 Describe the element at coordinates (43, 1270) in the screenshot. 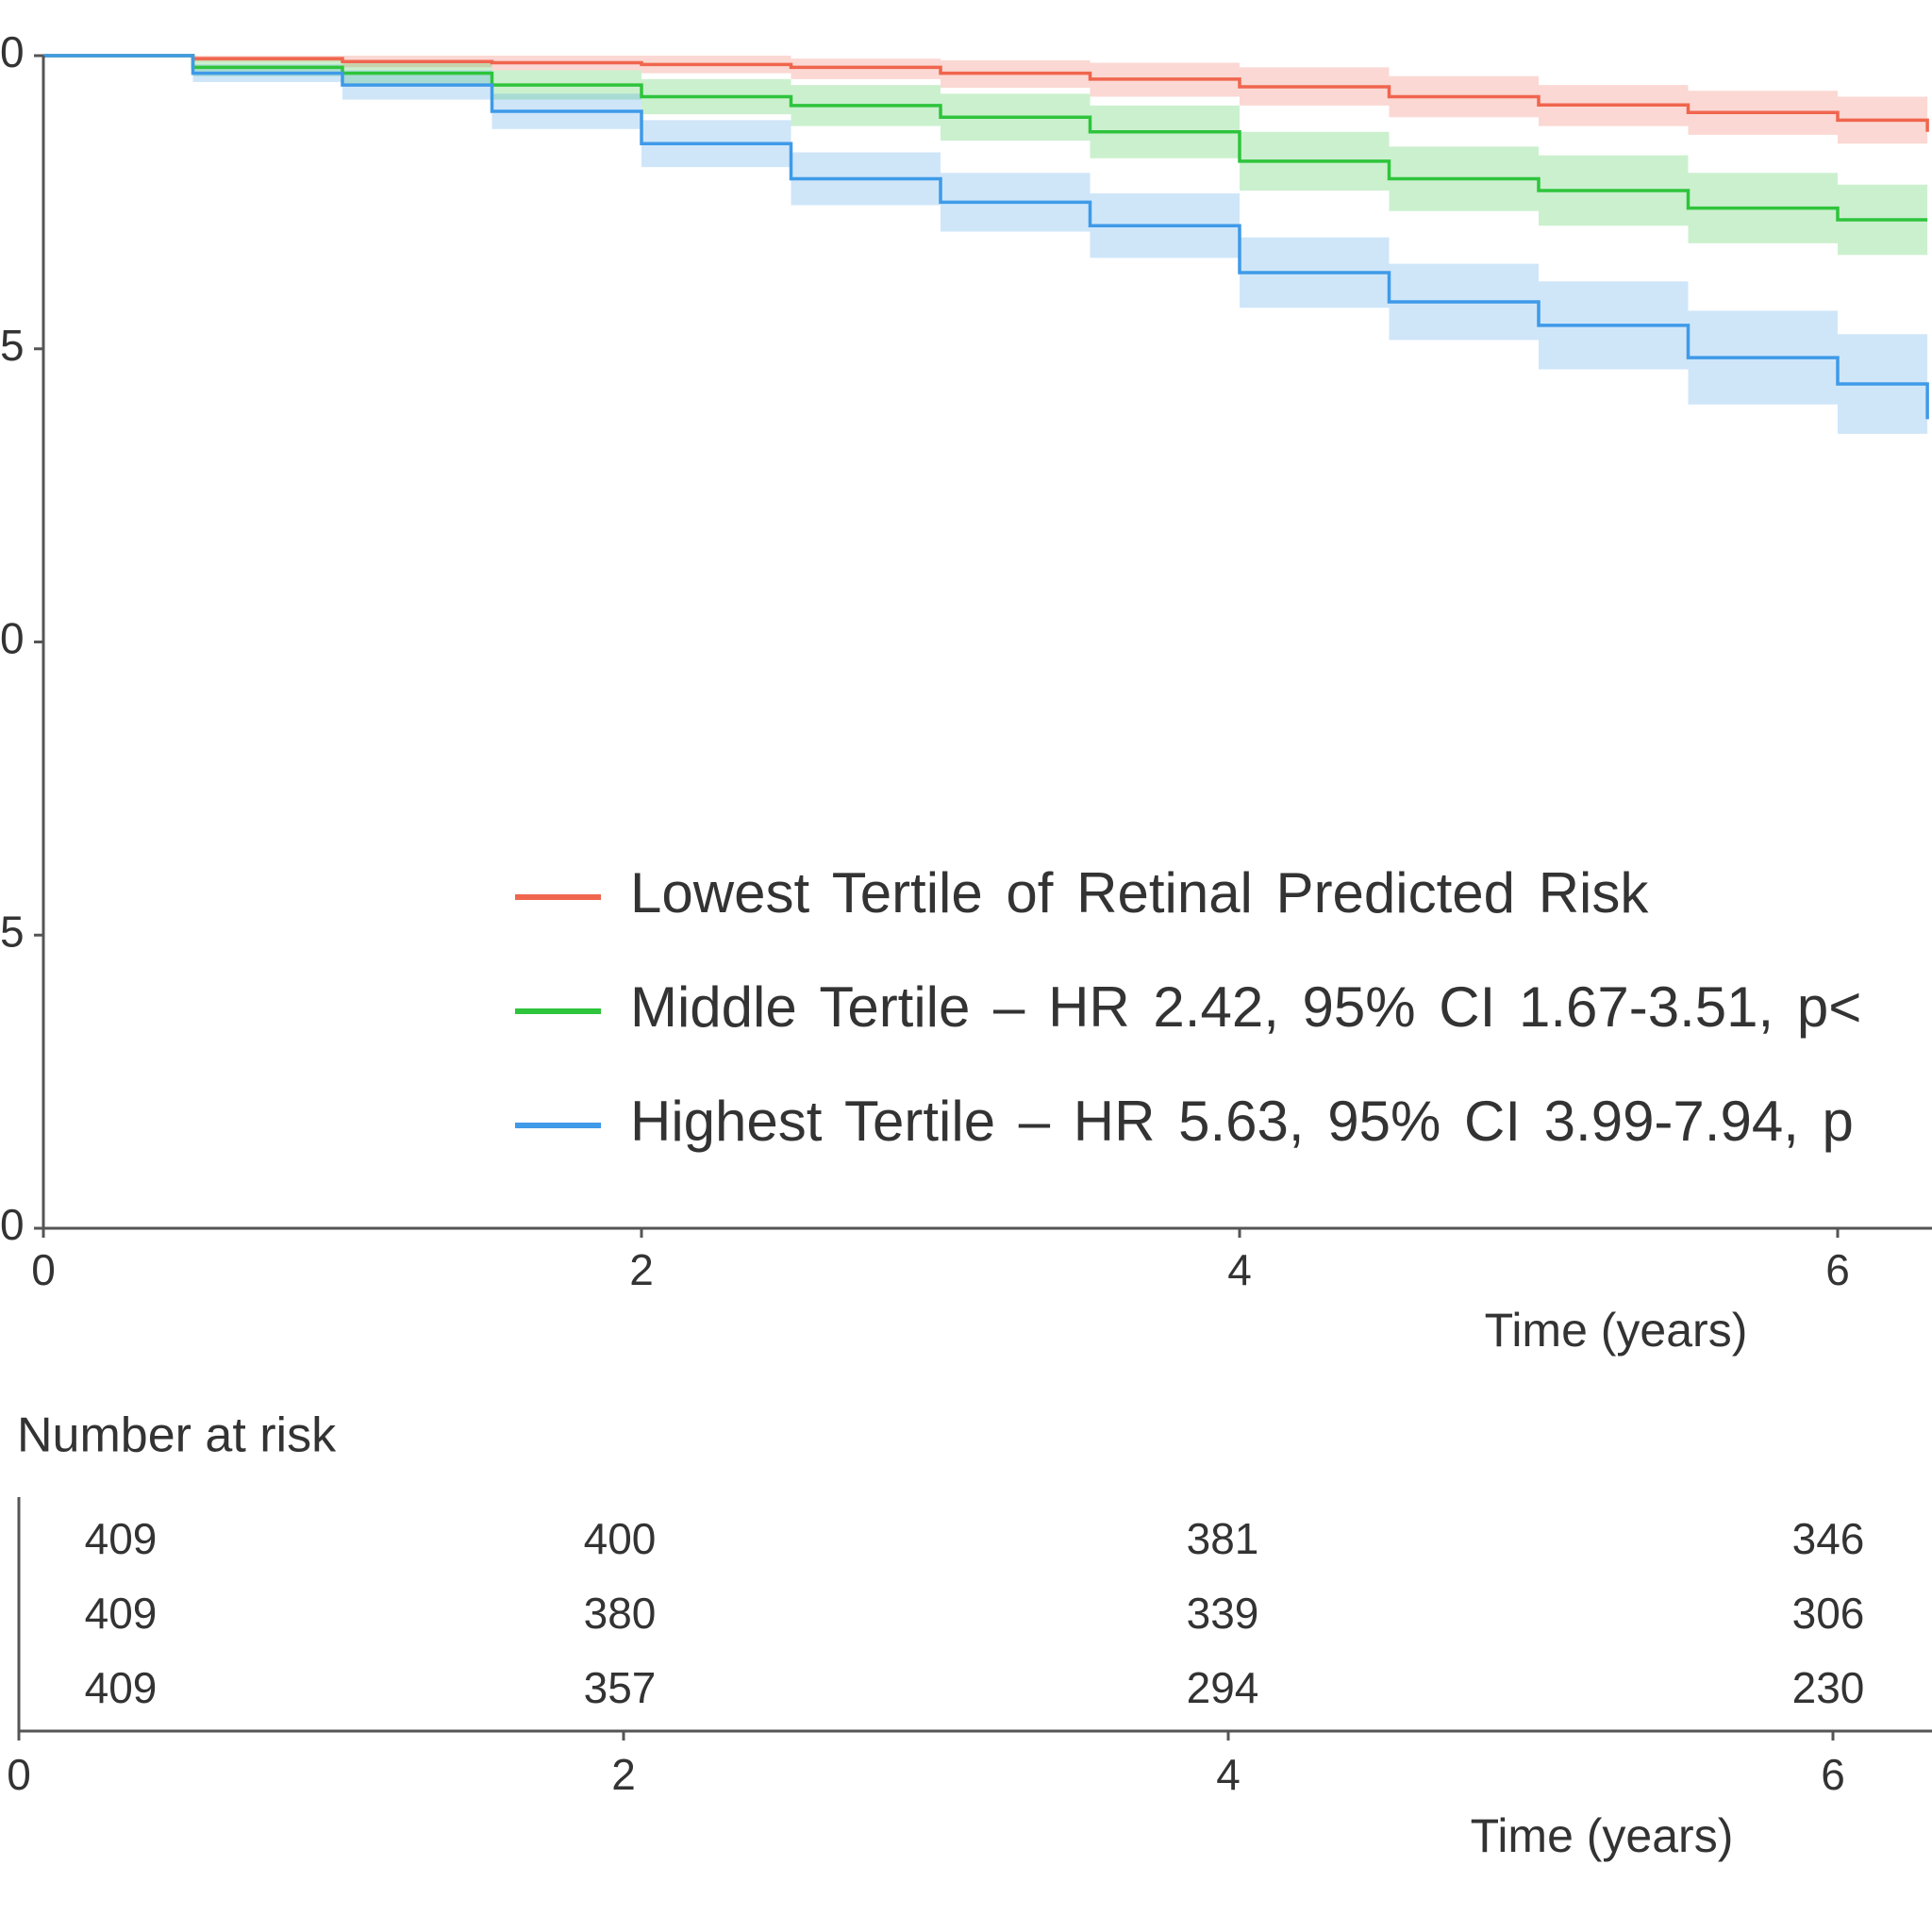

I see `x-tick-label: 0` at that location.